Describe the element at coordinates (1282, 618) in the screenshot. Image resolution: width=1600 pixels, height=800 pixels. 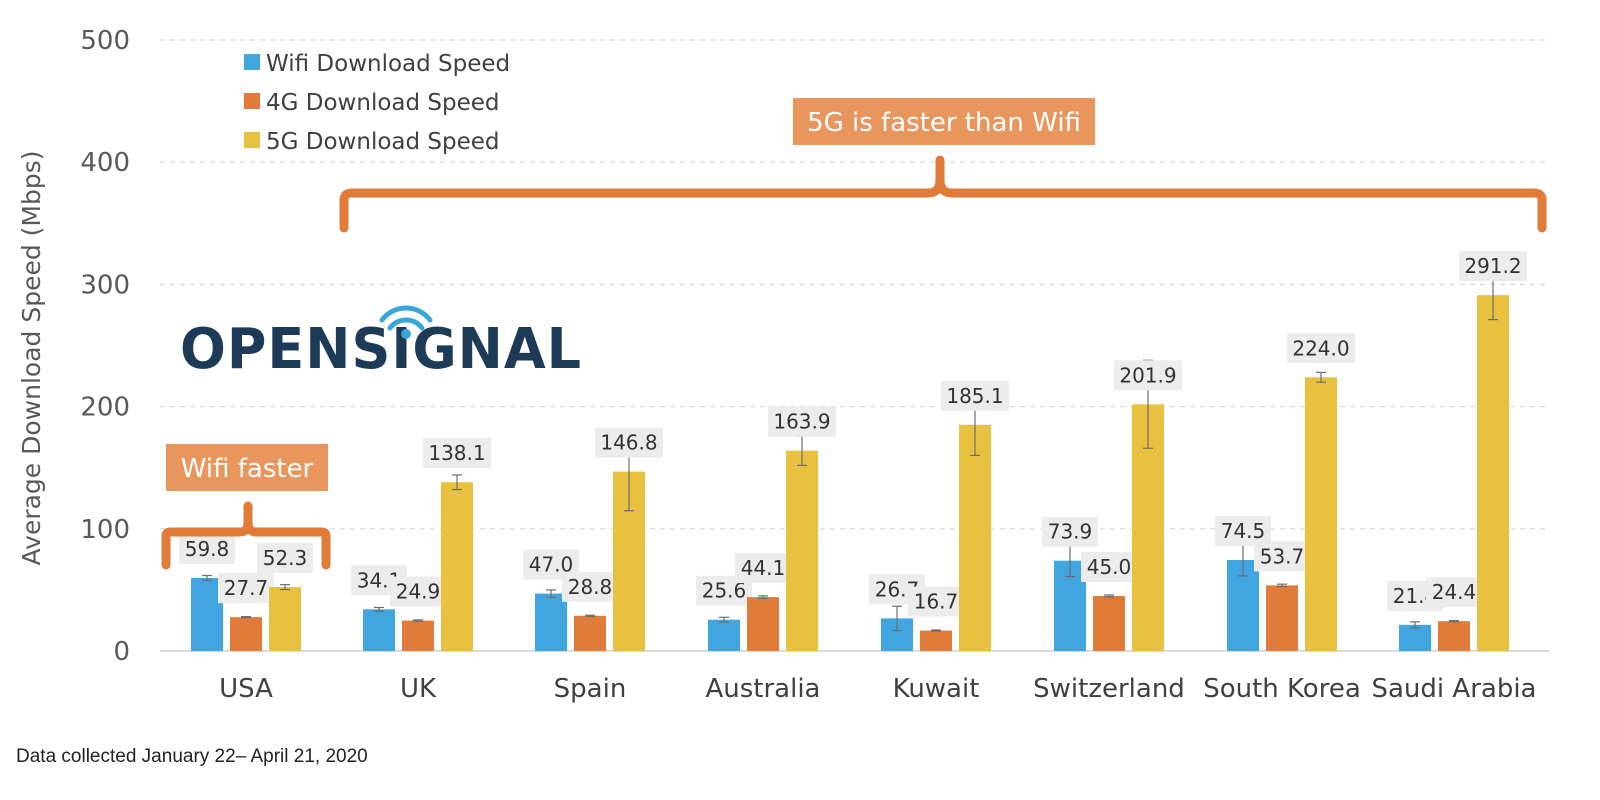
I see `bar-south-korea-4g-download-speed` at that location.